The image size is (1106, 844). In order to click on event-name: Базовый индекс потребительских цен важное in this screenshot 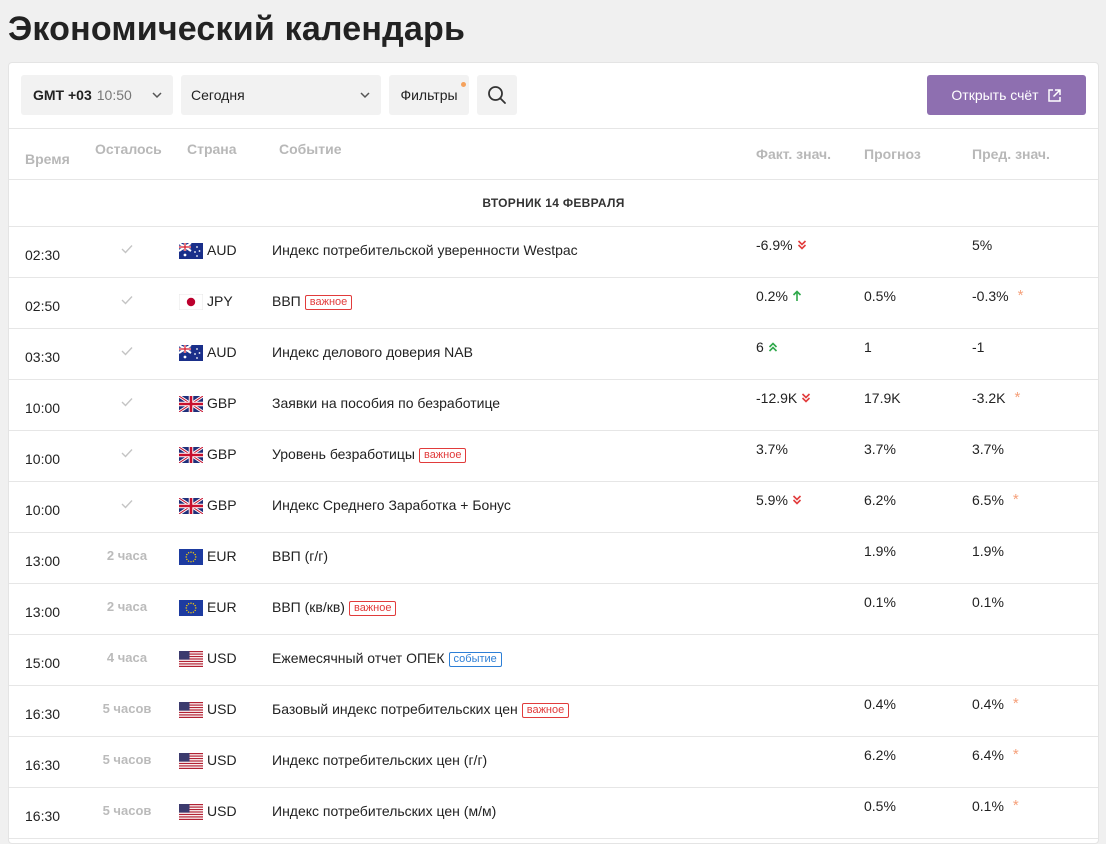, I will do `click(421, 709)`.